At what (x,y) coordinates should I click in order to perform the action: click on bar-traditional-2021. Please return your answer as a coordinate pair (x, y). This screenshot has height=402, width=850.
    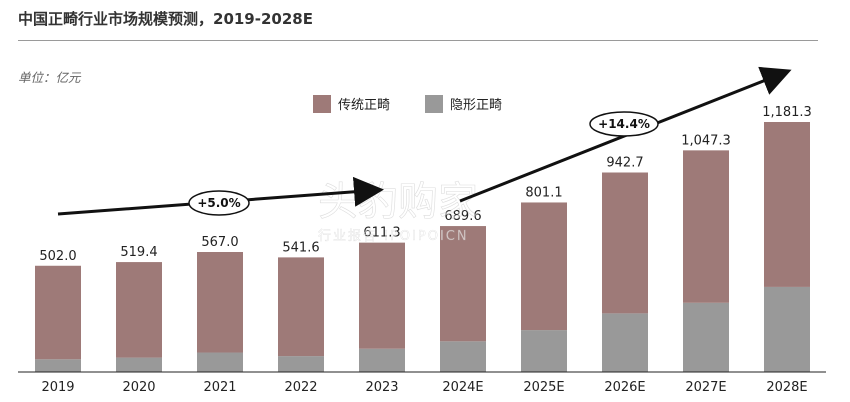
    Looking at the image, I should click on (220, 302).